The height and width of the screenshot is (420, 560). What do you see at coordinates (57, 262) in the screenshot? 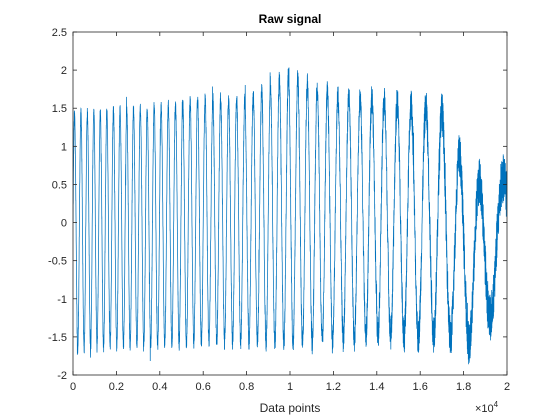
I see `y-tick-label: -0.5` at bounding box center [57, 262].